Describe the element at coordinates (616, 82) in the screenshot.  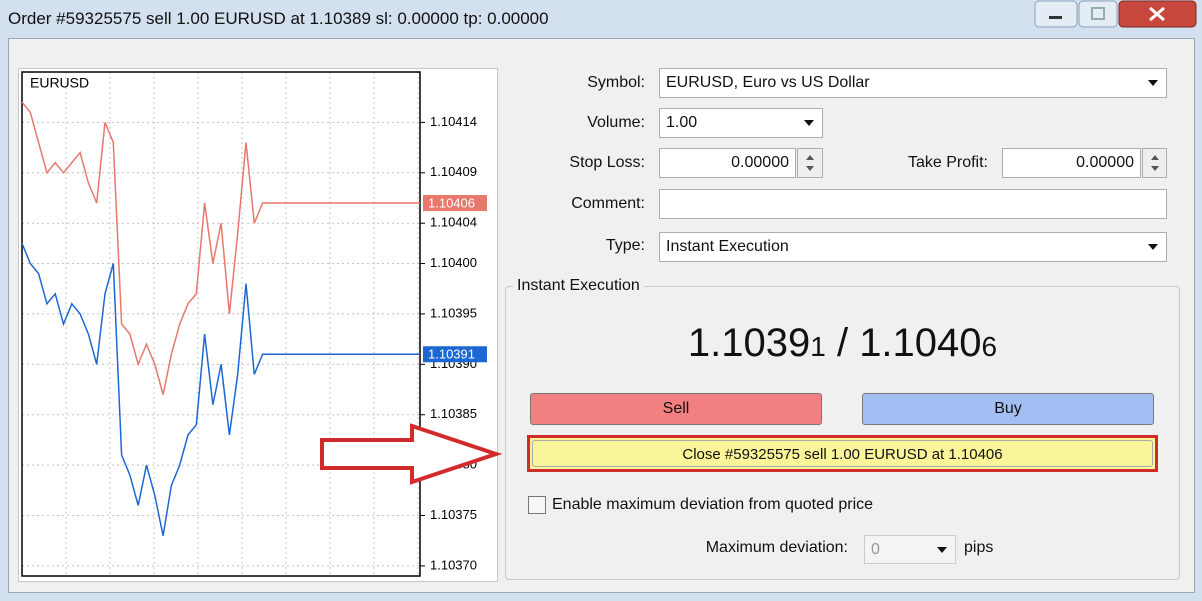
I see `symbol-label: Symbol:` at that location.